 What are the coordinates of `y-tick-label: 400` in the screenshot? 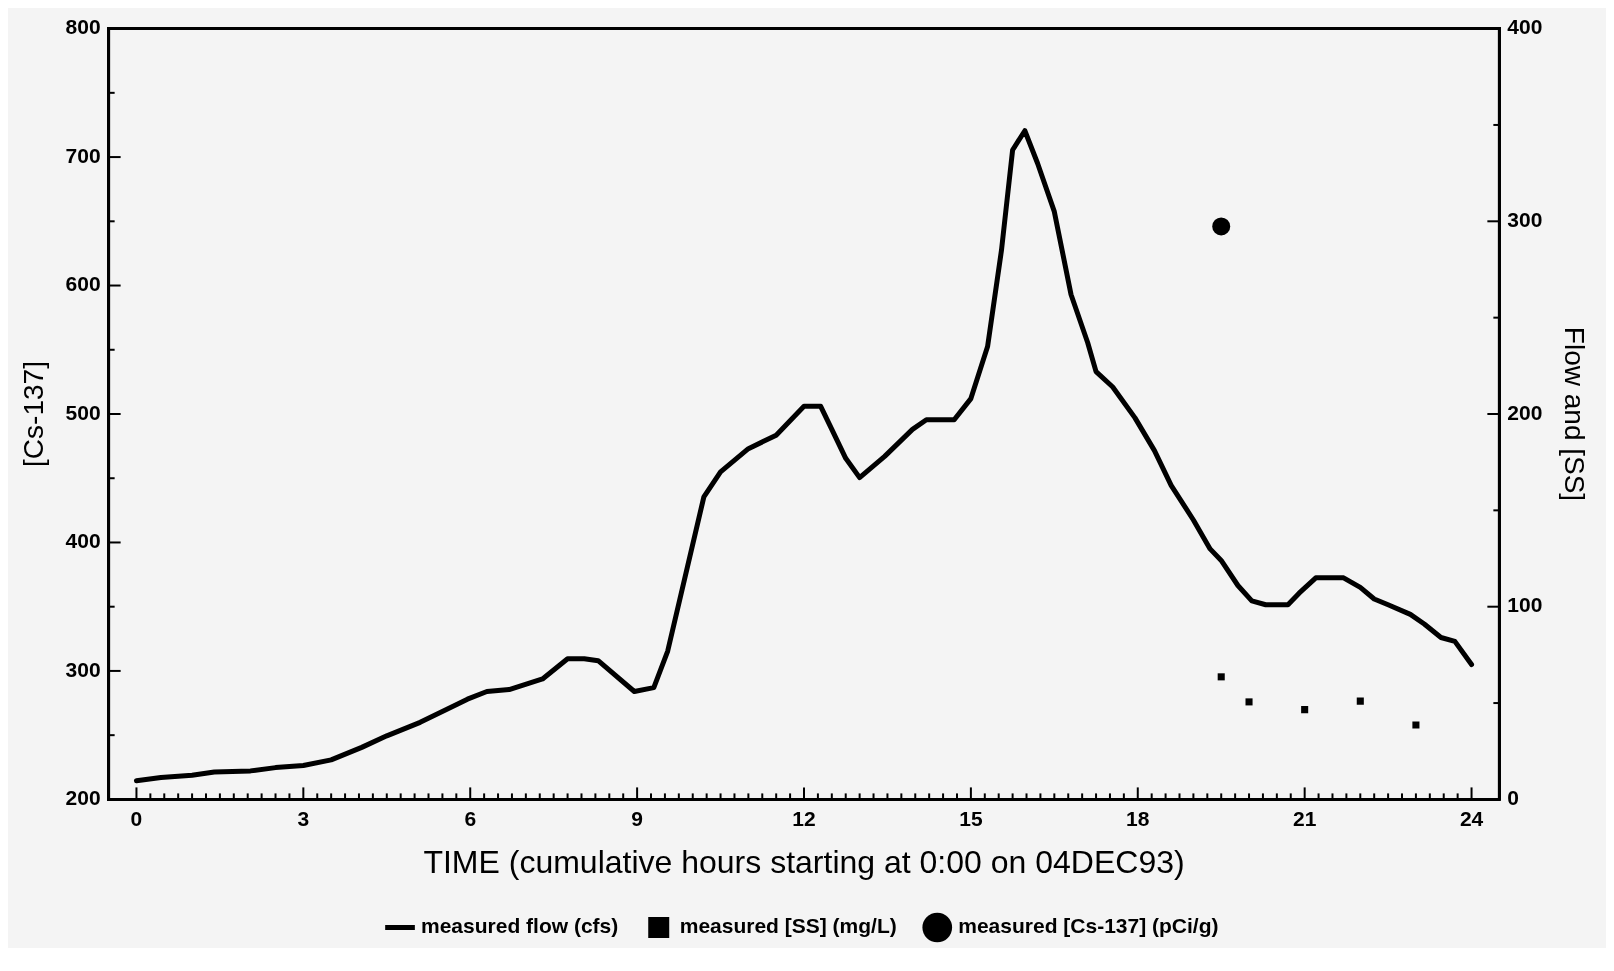 It's located at (83, 541).